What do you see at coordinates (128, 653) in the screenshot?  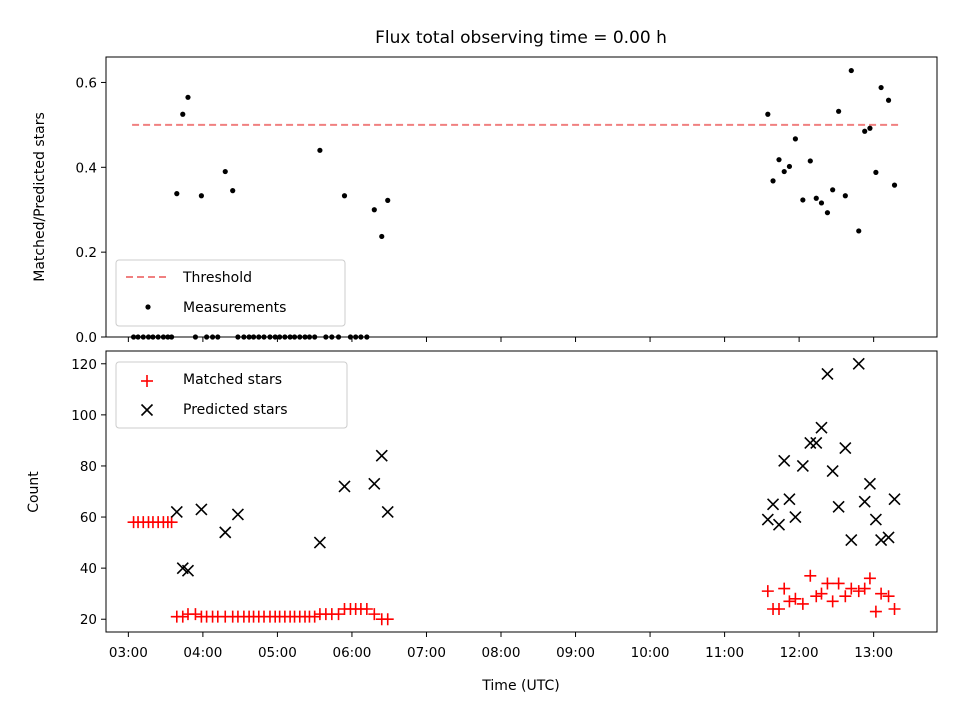 I see `x-tick-label: 03:00` at bounding box center [128, 653].